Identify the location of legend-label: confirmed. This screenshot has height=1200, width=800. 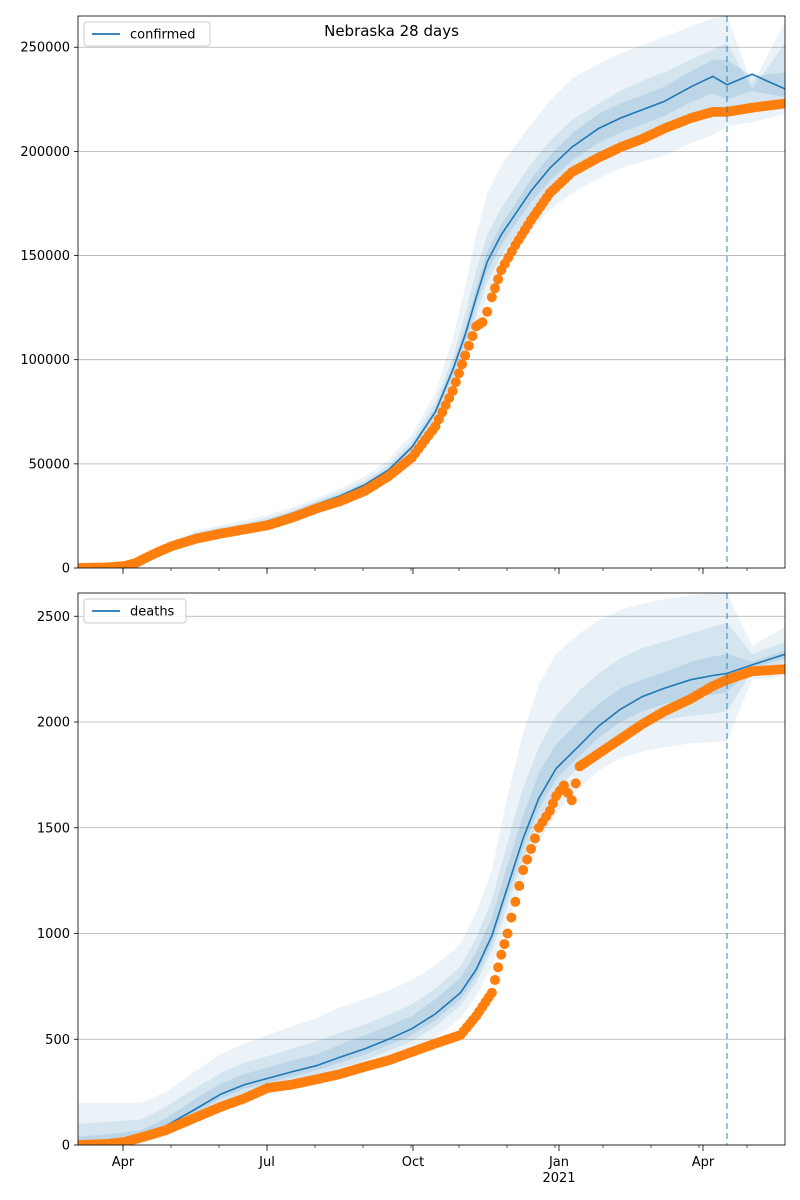
(163, 35).